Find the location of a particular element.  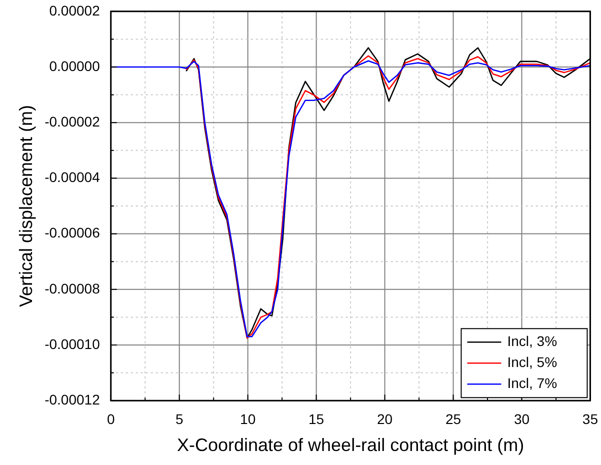

y-tick-label: 0.00000 is located at coordinates (74, 66).